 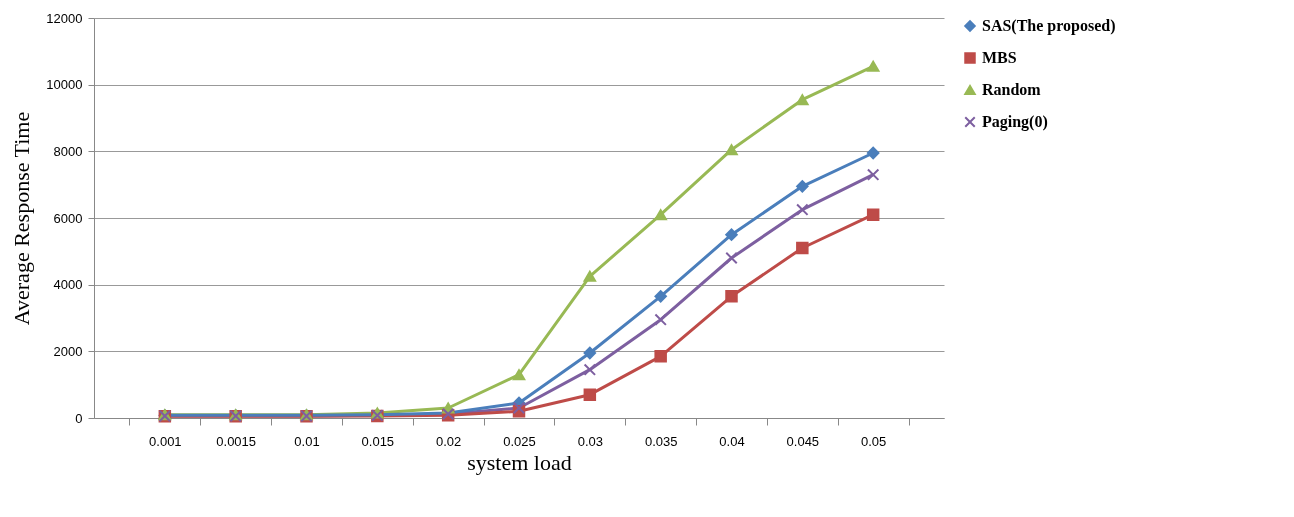 I want to click on y-tick-label: 0, so click(x=79, y=418).